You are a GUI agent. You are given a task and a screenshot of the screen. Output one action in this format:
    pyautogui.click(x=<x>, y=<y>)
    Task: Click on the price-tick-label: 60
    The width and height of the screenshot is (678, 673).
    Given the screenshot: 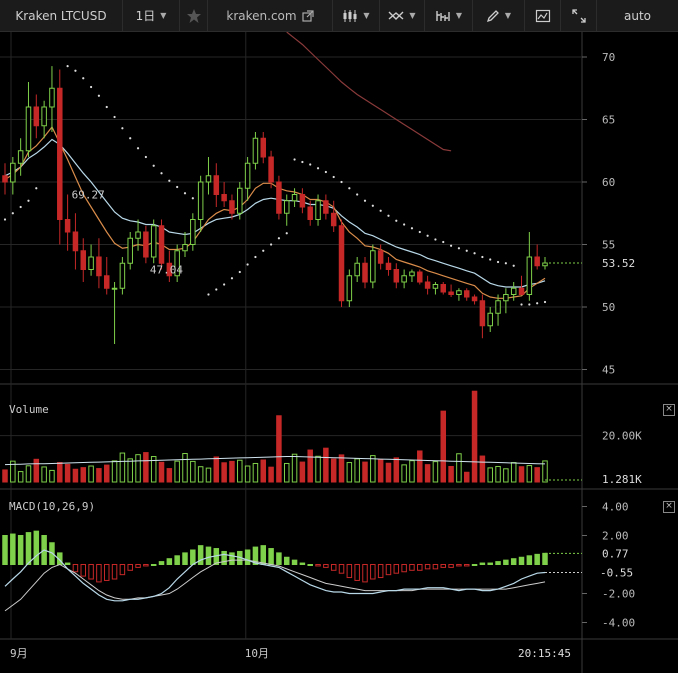 What is the action you would take?
    pyautogui.click(x=608, y=182)
    